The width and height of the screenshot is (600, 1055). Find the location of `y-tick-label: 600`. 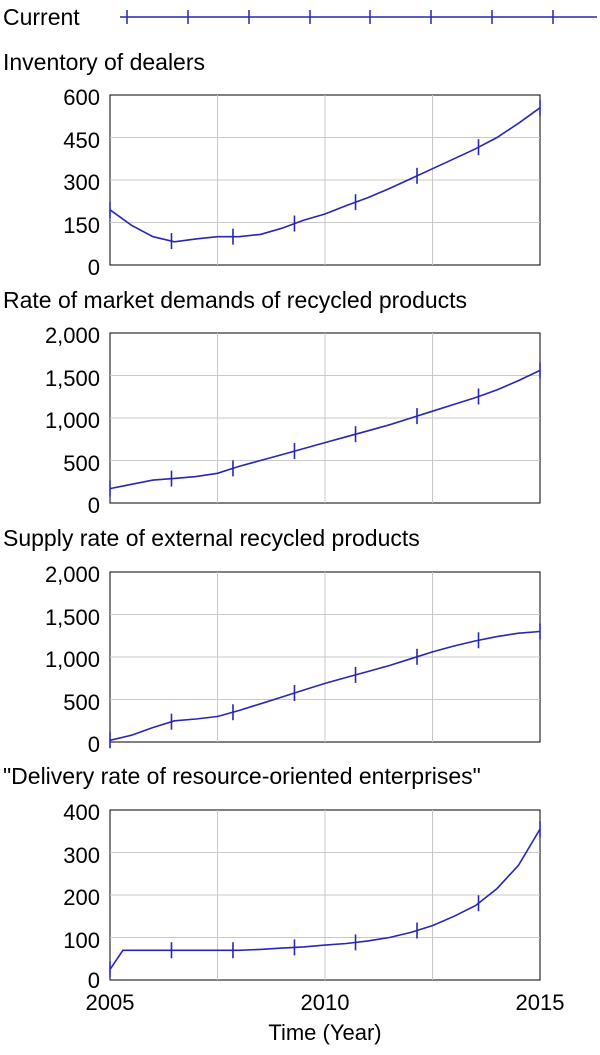

y-tick-label: 600 is located at coordinates (81, 97).